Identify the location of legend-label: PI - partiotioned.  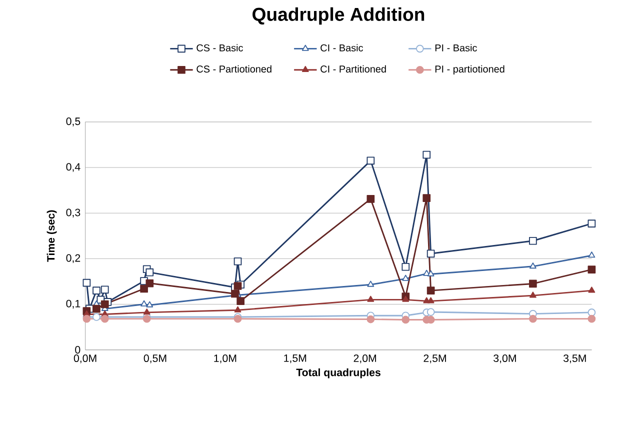
(469, 69).